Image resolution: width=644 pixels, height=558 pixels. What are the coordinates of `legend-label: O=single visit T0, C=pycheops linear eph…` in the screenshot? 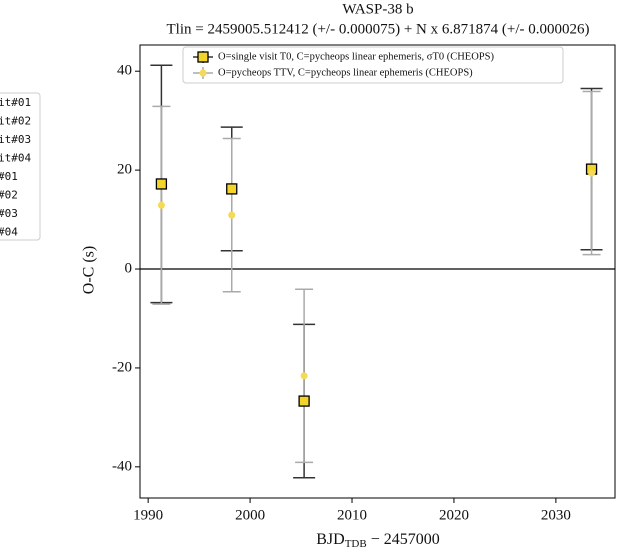 It's located at (356, 56).